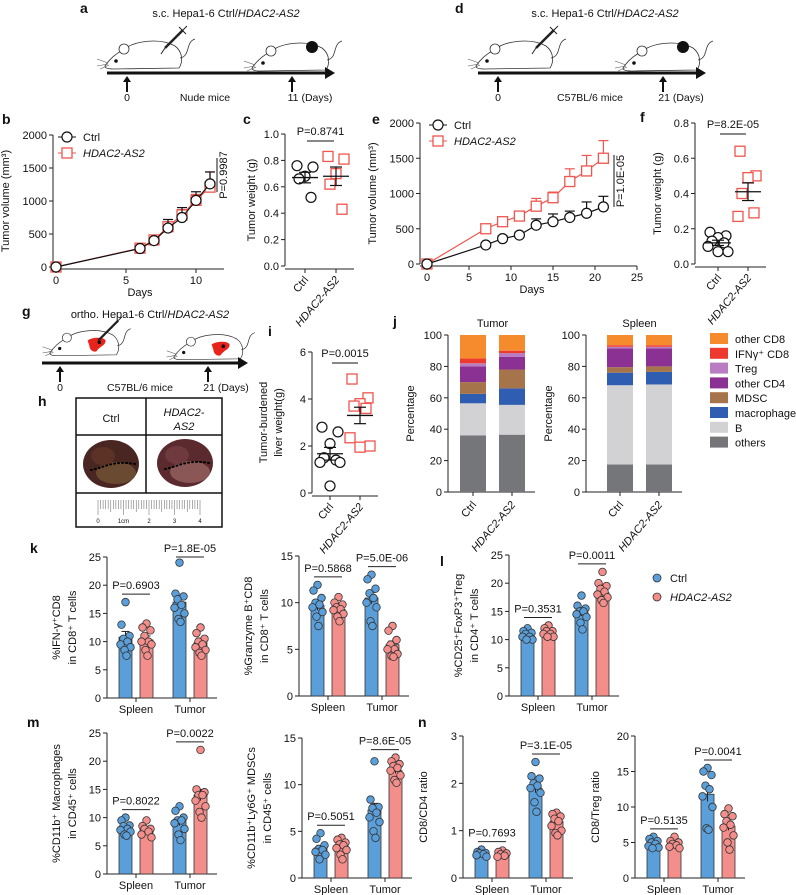  I want to click on legend-label-ctrl: Ctrl, so click(678, 579).